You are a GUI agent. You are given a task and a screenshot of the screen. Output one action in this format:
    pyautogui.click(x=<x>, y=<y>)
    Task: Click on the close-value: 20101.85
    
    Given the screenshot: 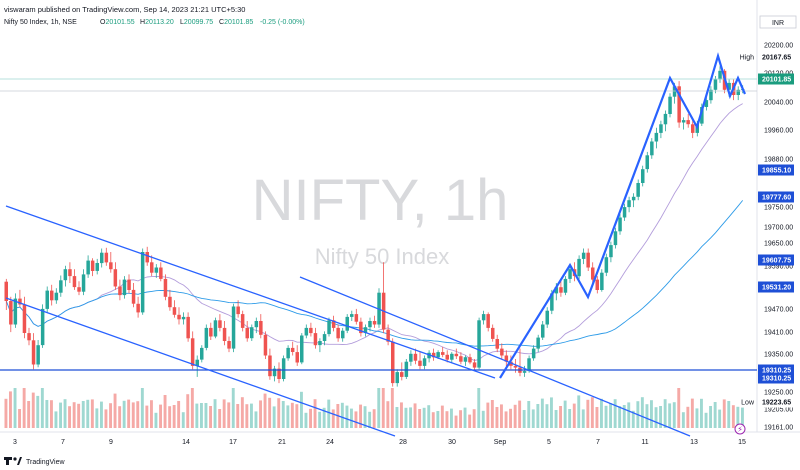 What is the action you would take?
    pyautogui.click(x=238, y=22)
    